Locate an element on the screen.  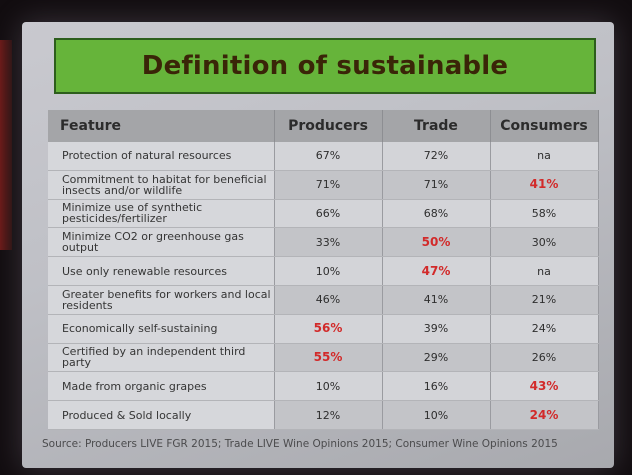
cell-producers: 71% is located at coordinates (328, 185).